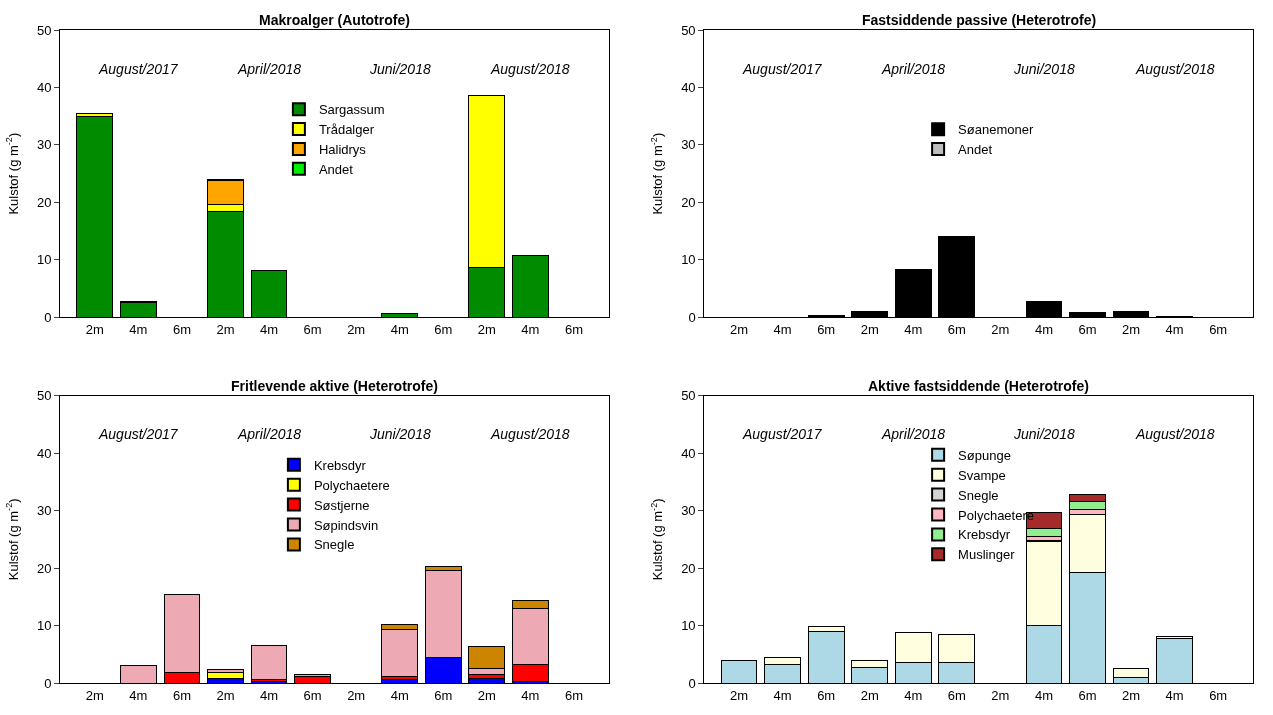 The width and height of the screenshot is (1273, 715). Describe the element at coordinates (996, 130) in the screenshot. I see `legend-label: Søanemoner` at that location.